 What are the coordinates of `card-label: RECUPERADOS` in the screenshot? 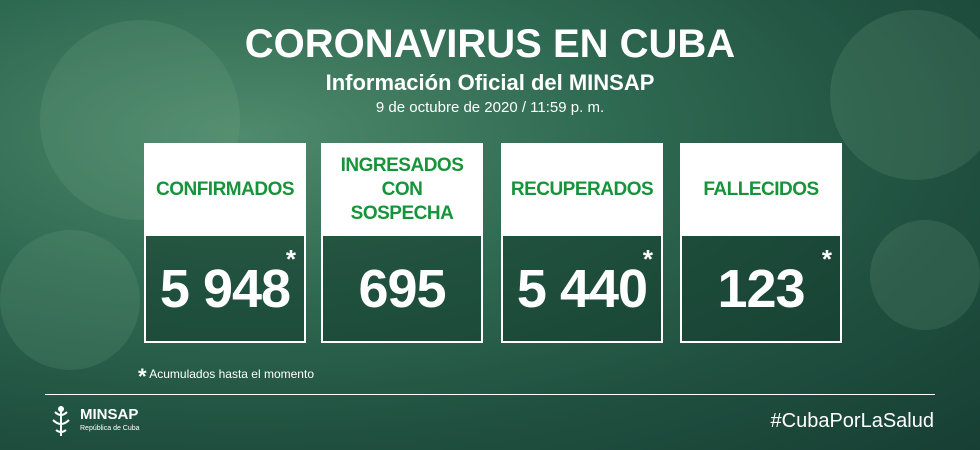 It's located at (582, 189).